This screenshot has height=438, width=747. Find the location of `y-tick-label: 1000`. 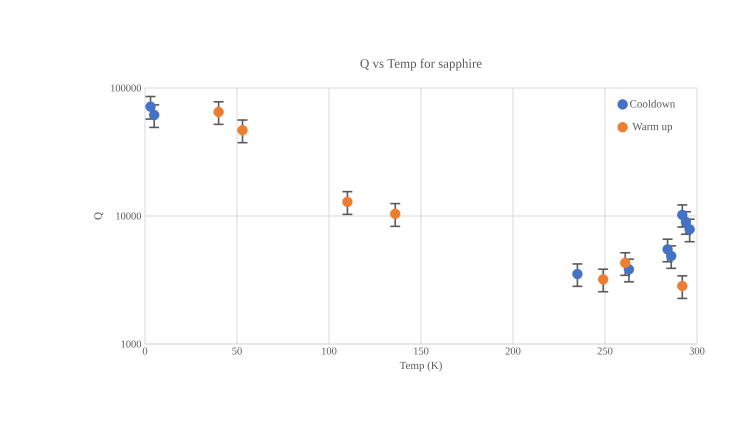

y-tick-label: 1000 is located at coordinates (131, 344).